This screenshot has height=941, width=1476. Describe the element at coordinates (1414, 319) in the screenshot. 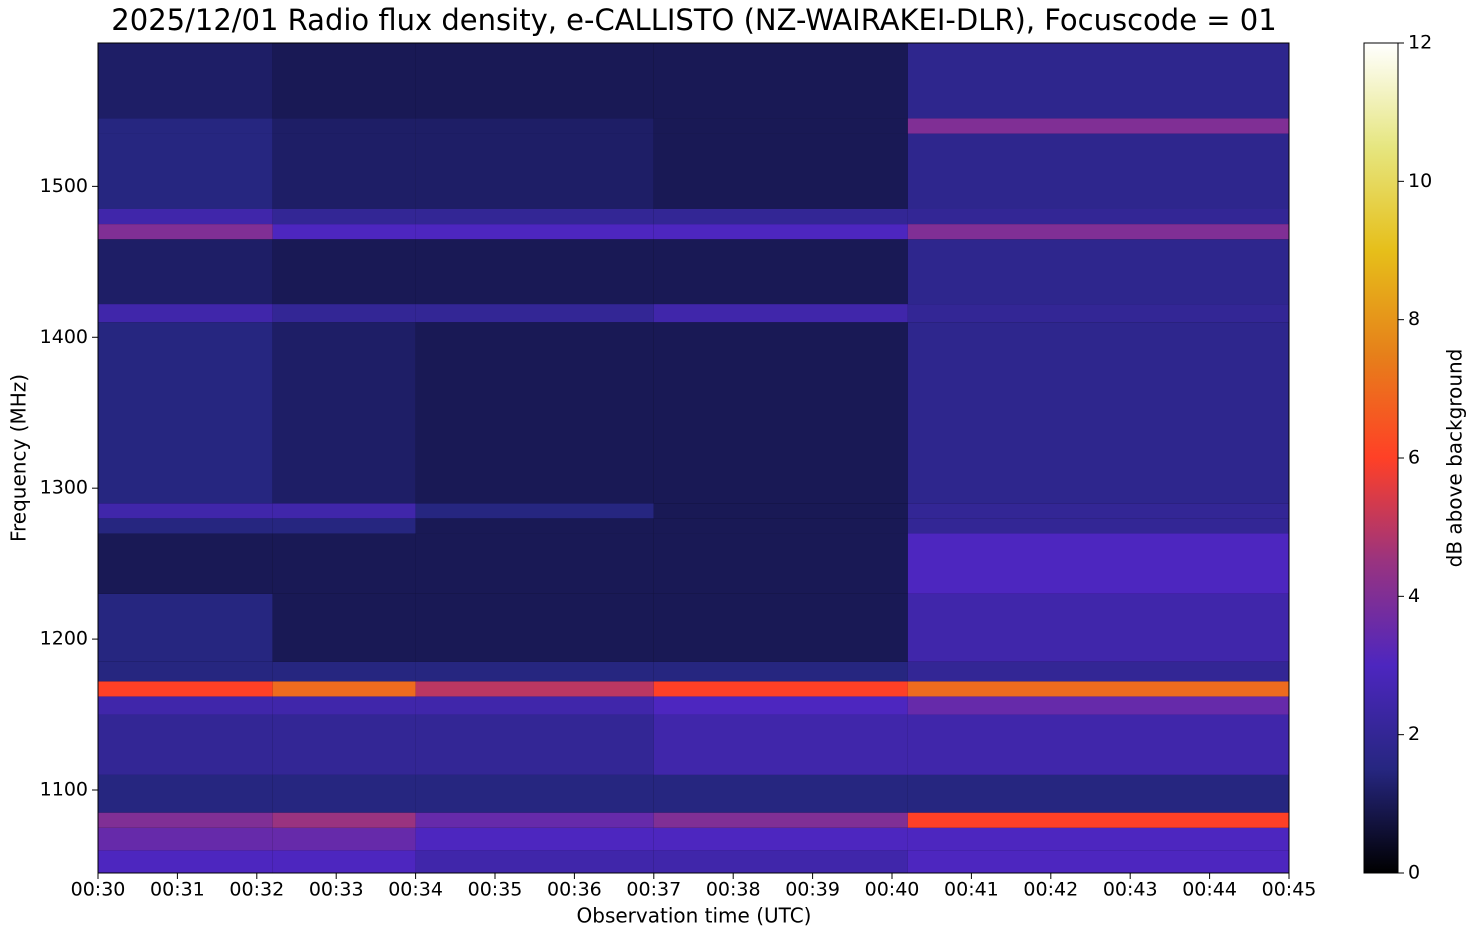

I see `colorbar-tick-label: 8` at that location.